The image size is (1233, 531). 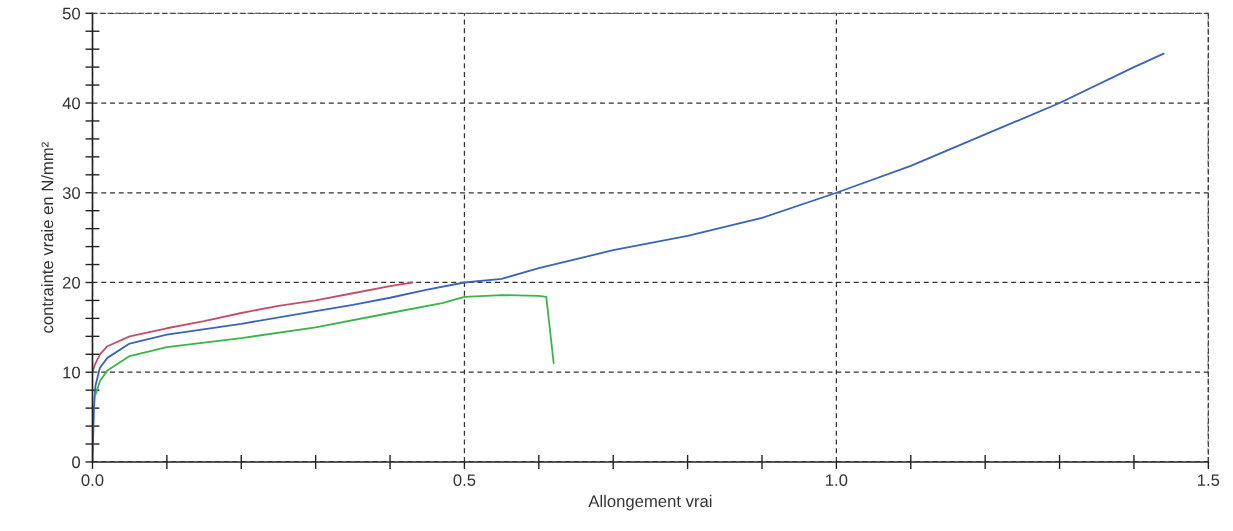 What do you see at coordinates (71, 193) in the screenshot?
I see `y-tick-label: 30` at bounding box center [71, 193].